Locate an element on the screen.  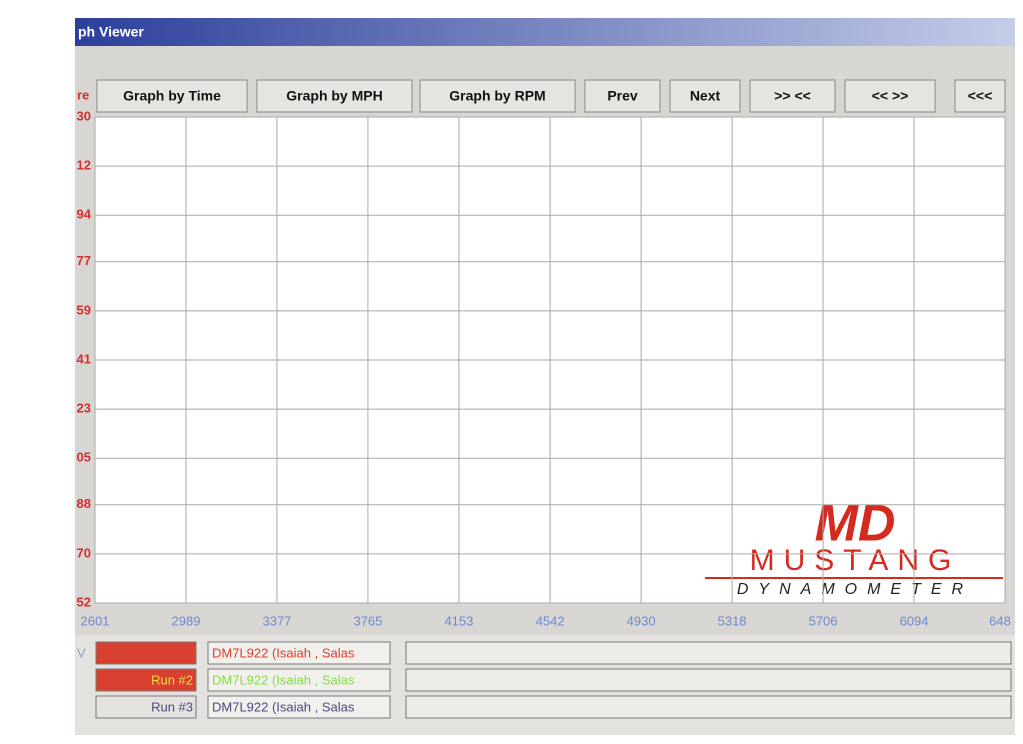
button-label: Next is located at coordinates (705, 96).